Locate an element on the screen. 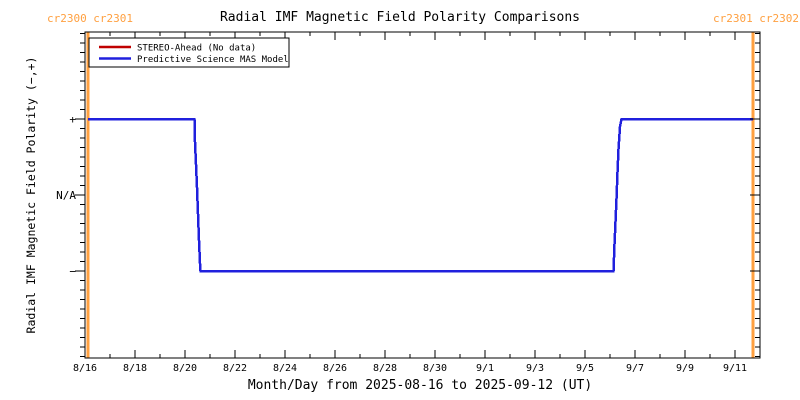 This screenshot has height=400, width=800. x-tick-label: 9/5 is located at coordinates (585, 368).